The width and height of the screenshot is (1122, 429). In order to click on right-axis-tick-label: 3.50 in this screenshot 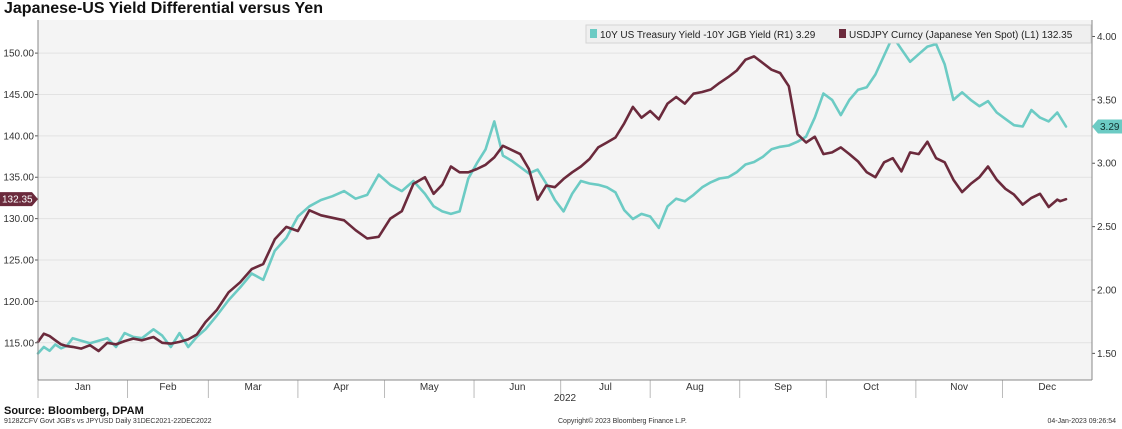, I will do `click(1107, 100)`.